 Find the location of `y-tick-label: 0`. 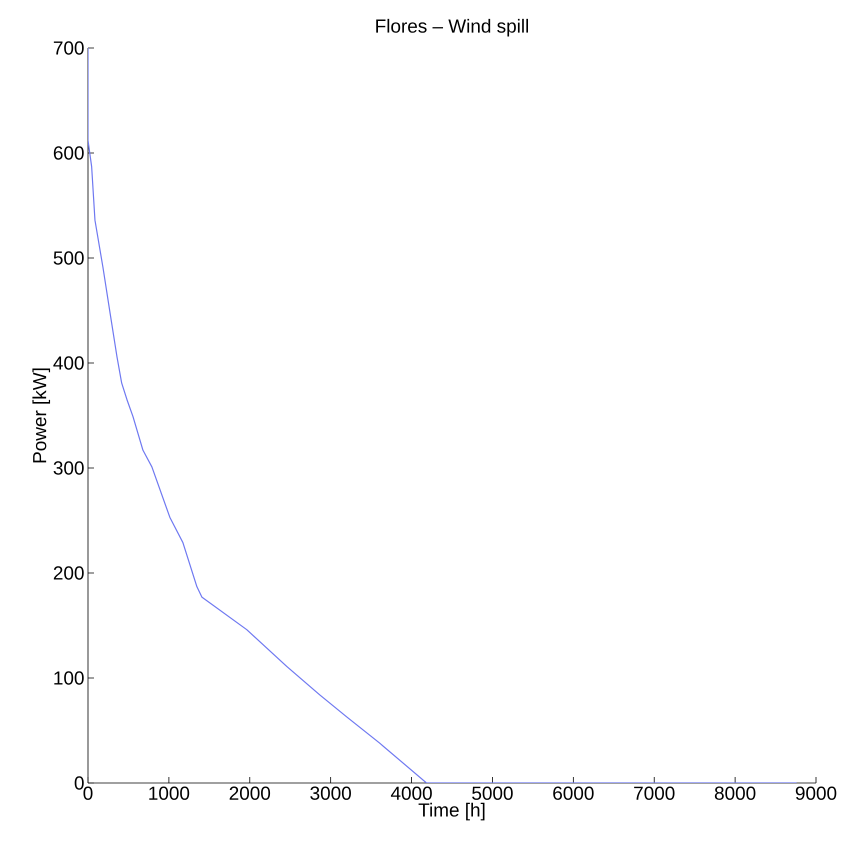

y-tick-label: 0 is located at coordinates (79, 783).